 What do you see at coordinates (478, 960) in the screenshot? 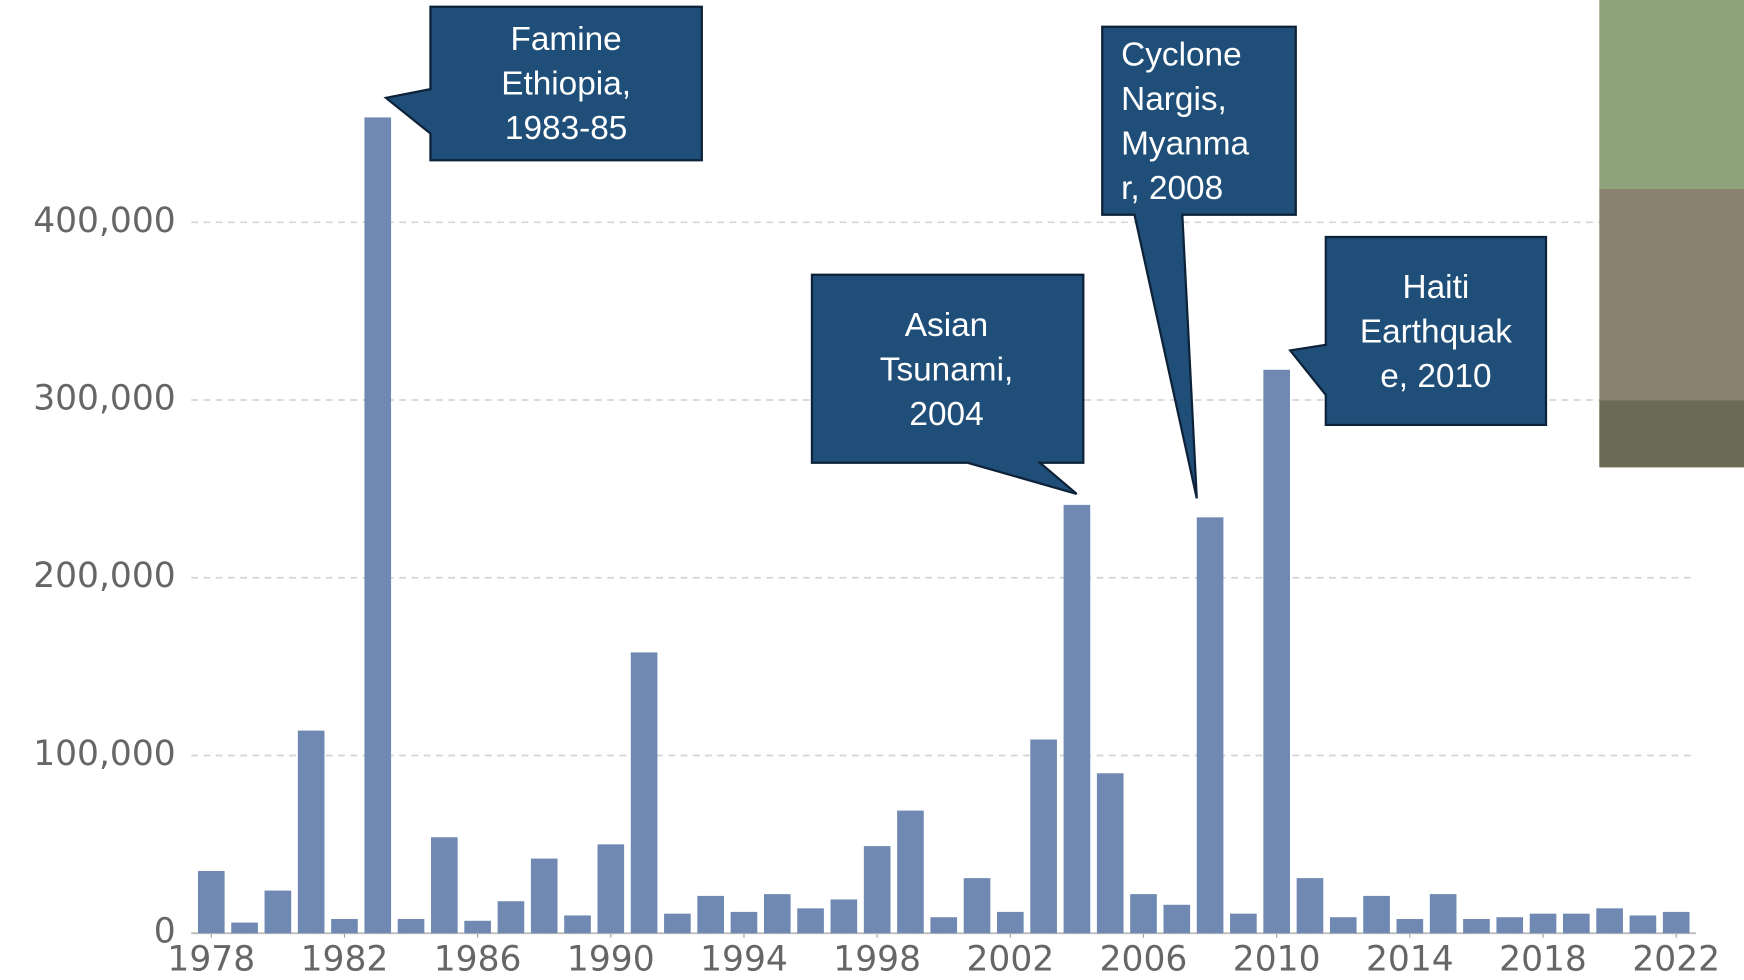
I see `x-tick-label: 1986` at bounding box center [478, 960].